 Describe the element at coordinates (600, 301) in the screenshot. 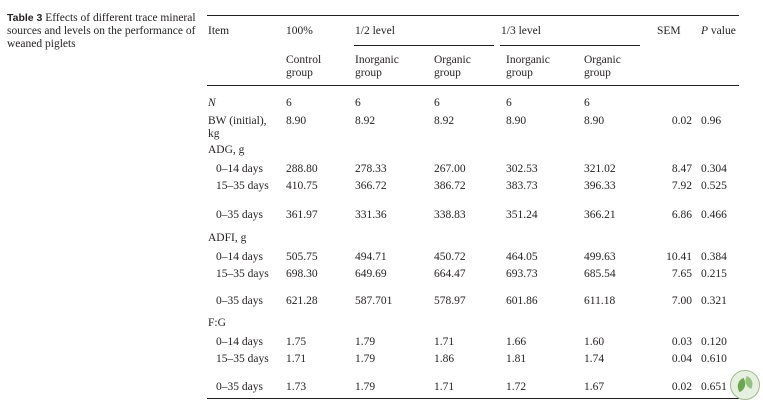

I see `table-cell: 611.18` at that location.